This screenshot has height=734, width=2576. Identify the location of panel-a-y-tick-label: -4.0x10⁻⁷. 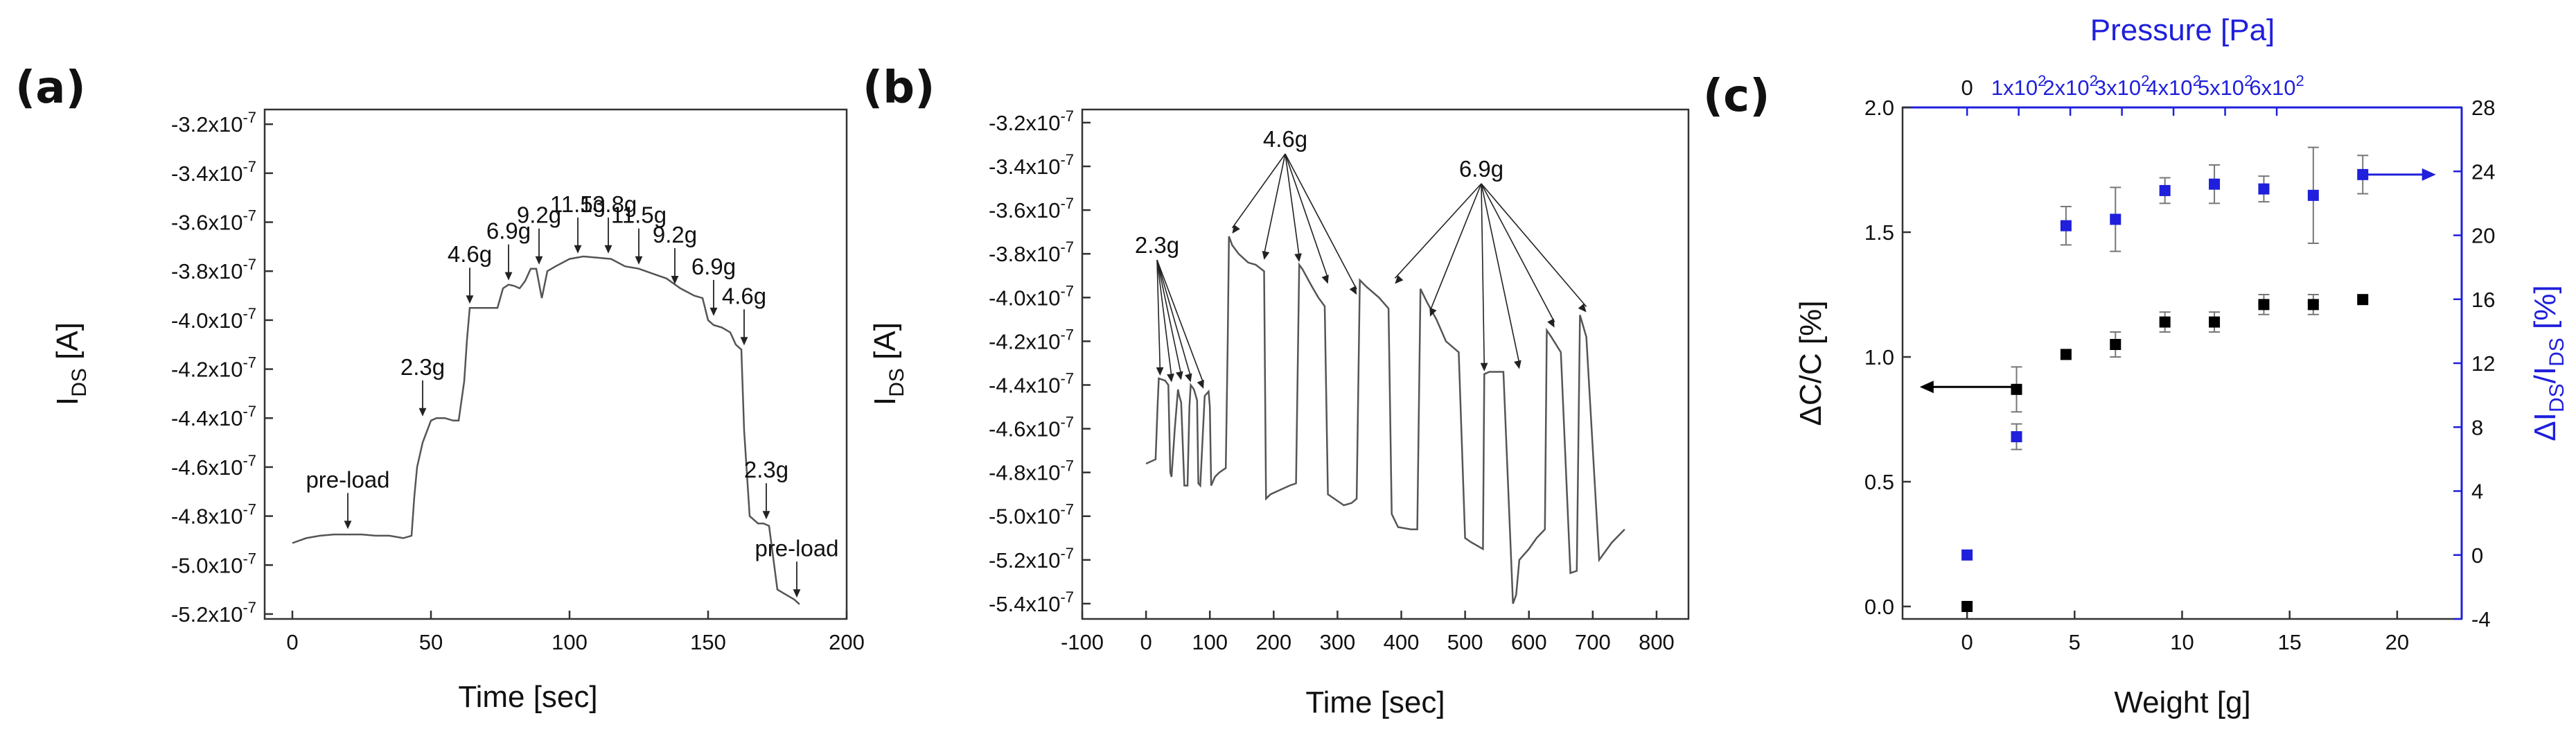
(213, 319).